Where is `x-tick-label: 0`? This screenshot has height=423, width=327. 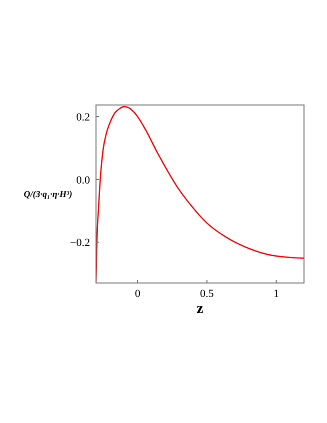 x-tick-label: 0 is located at coordinates (137, 294).